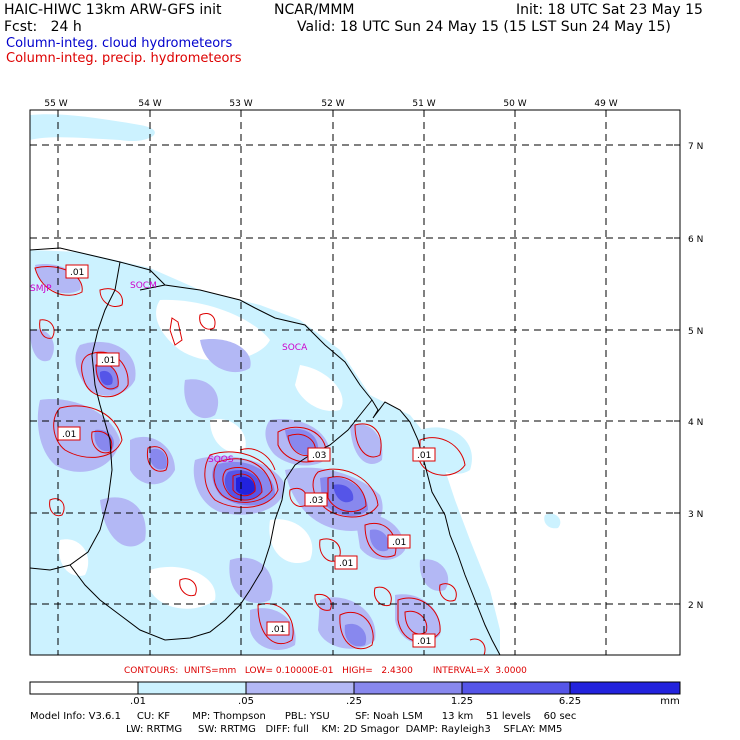 The height and width of the screenshot is (740, 740). I want to click on lon-label: 53 W, so click(240, 104).